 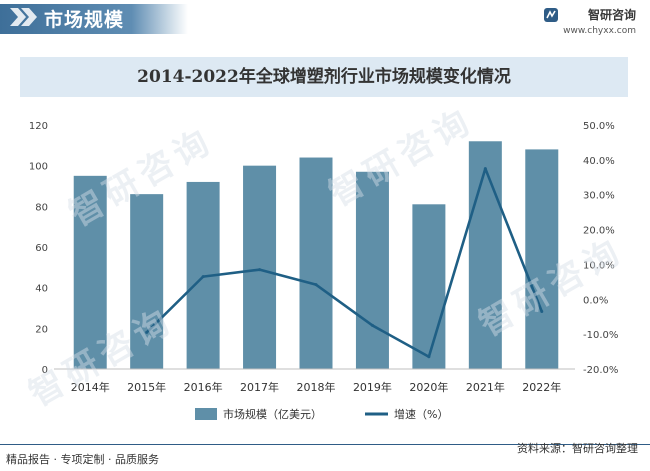 I want to click on header: 市场规模 智研咨询 www.chyxx.com, so click(x=325, y=22).